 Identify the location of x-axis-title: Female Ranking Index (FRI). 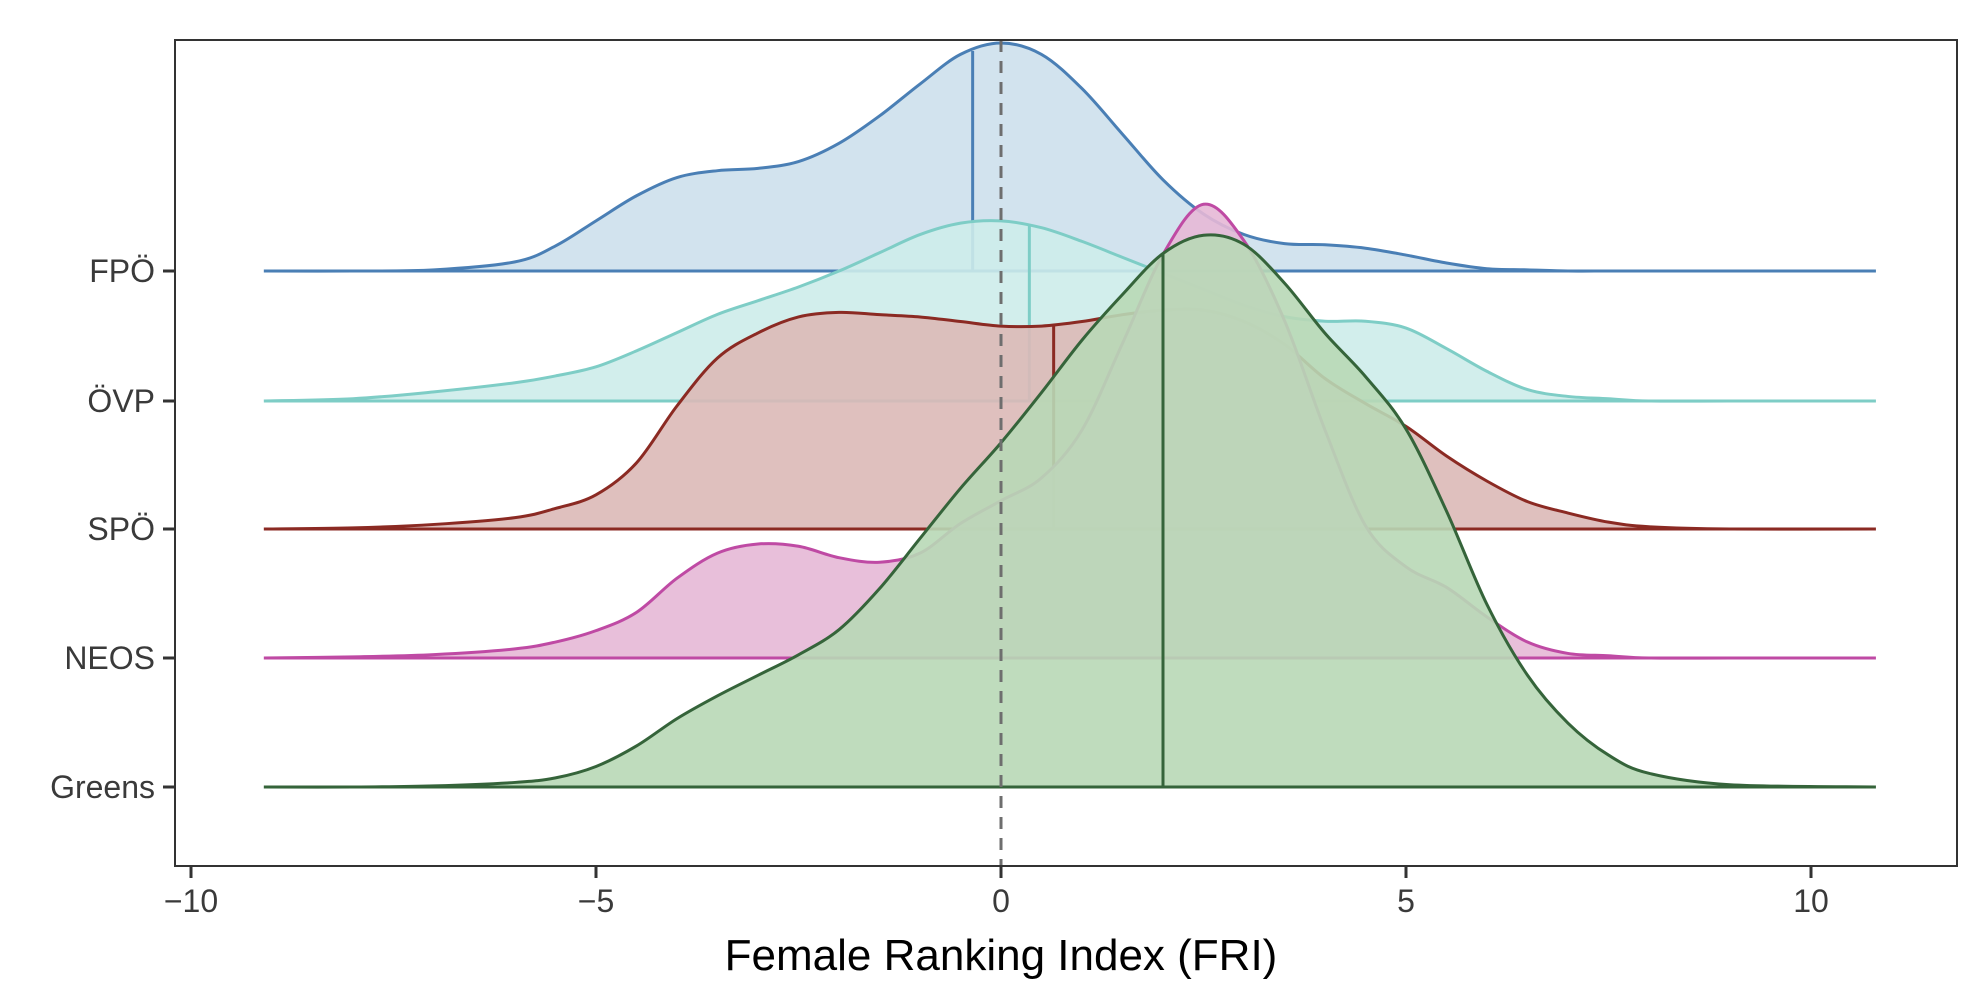
(1001, 955).